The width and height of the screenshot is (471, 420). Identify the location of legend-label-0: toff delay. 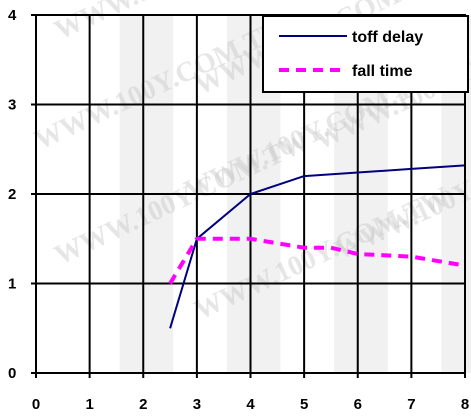
(387, 37).